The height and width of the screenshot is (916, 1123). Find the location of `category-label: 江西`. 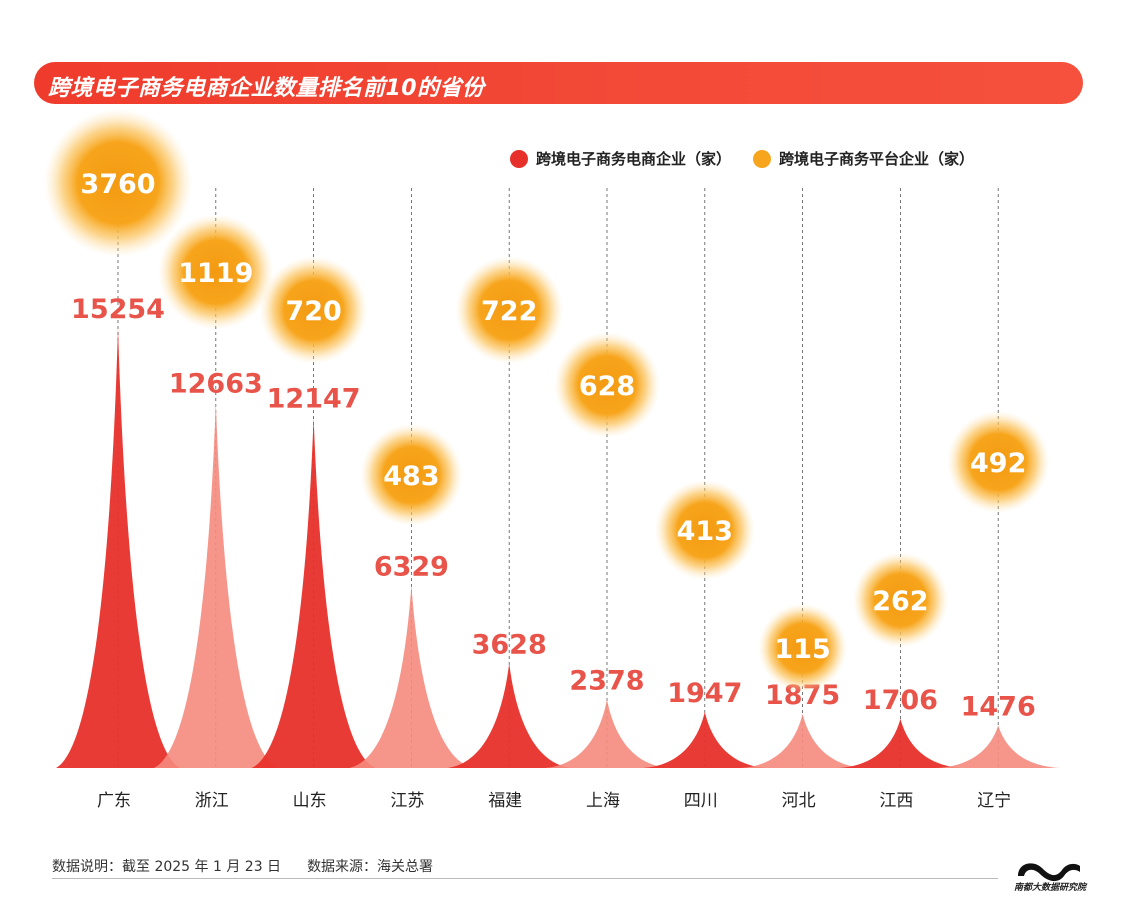

category-label: 江西 is located at coordinates (896, 801).